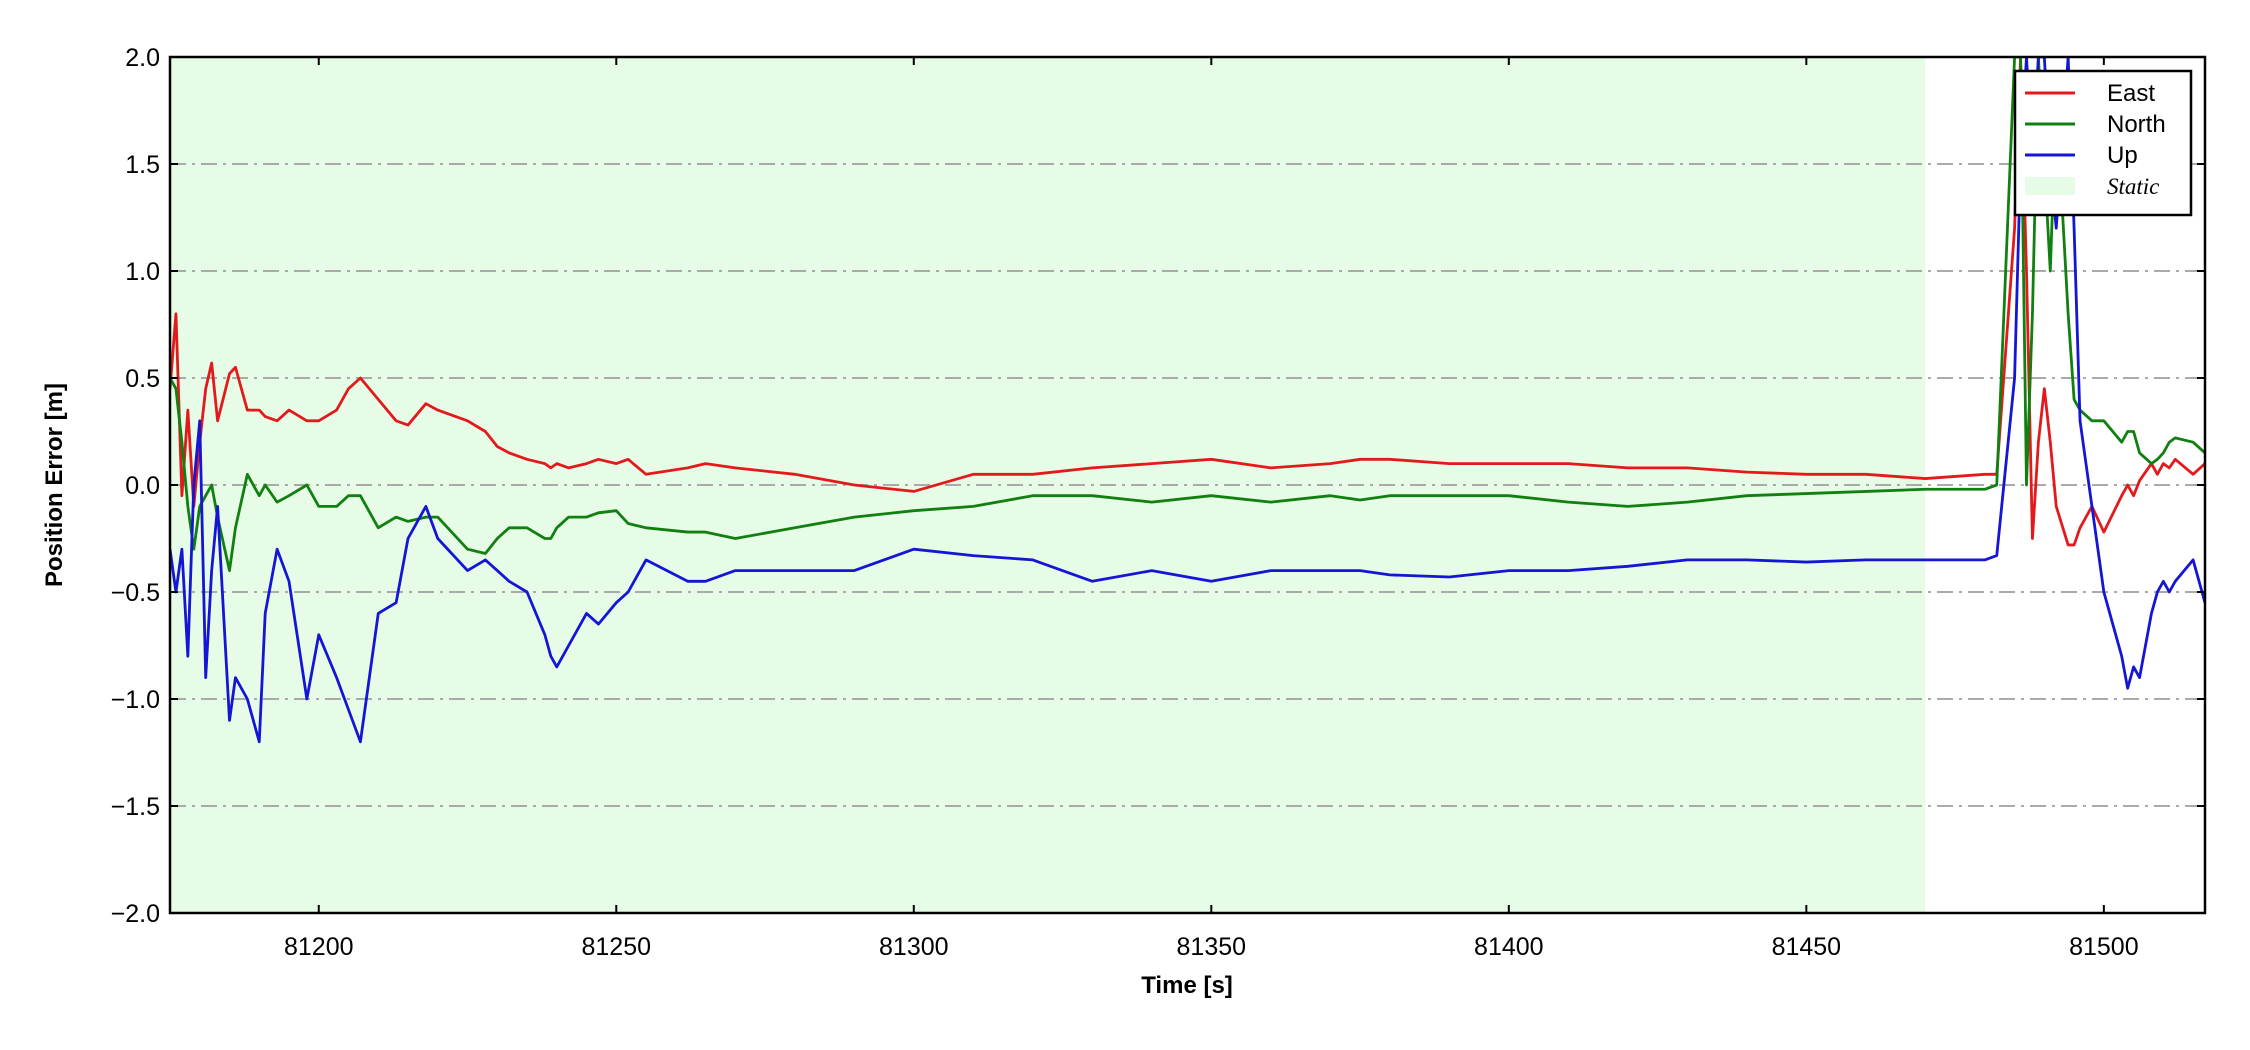 The image size is (2250, 1050). What do you see at coordinates (142, 165) in the screenshot?
I see `y-tick-label: 1.5` at bounding box center [142, 165].